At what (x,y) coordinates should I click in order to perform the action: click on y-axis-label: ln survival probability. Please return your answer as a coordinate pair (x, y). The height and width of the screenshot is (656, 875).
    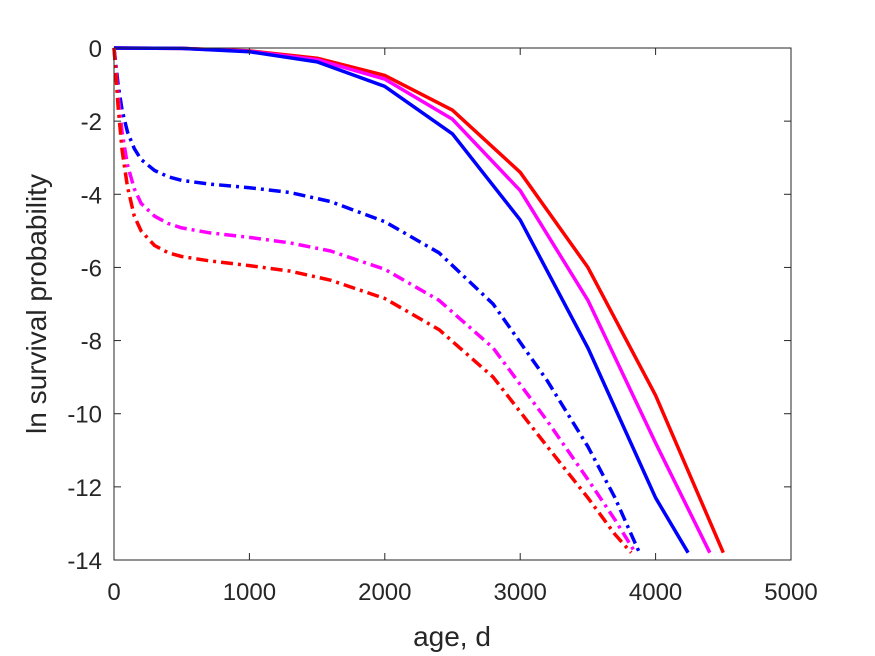
    Looking at the image, I should click on (36, 304).